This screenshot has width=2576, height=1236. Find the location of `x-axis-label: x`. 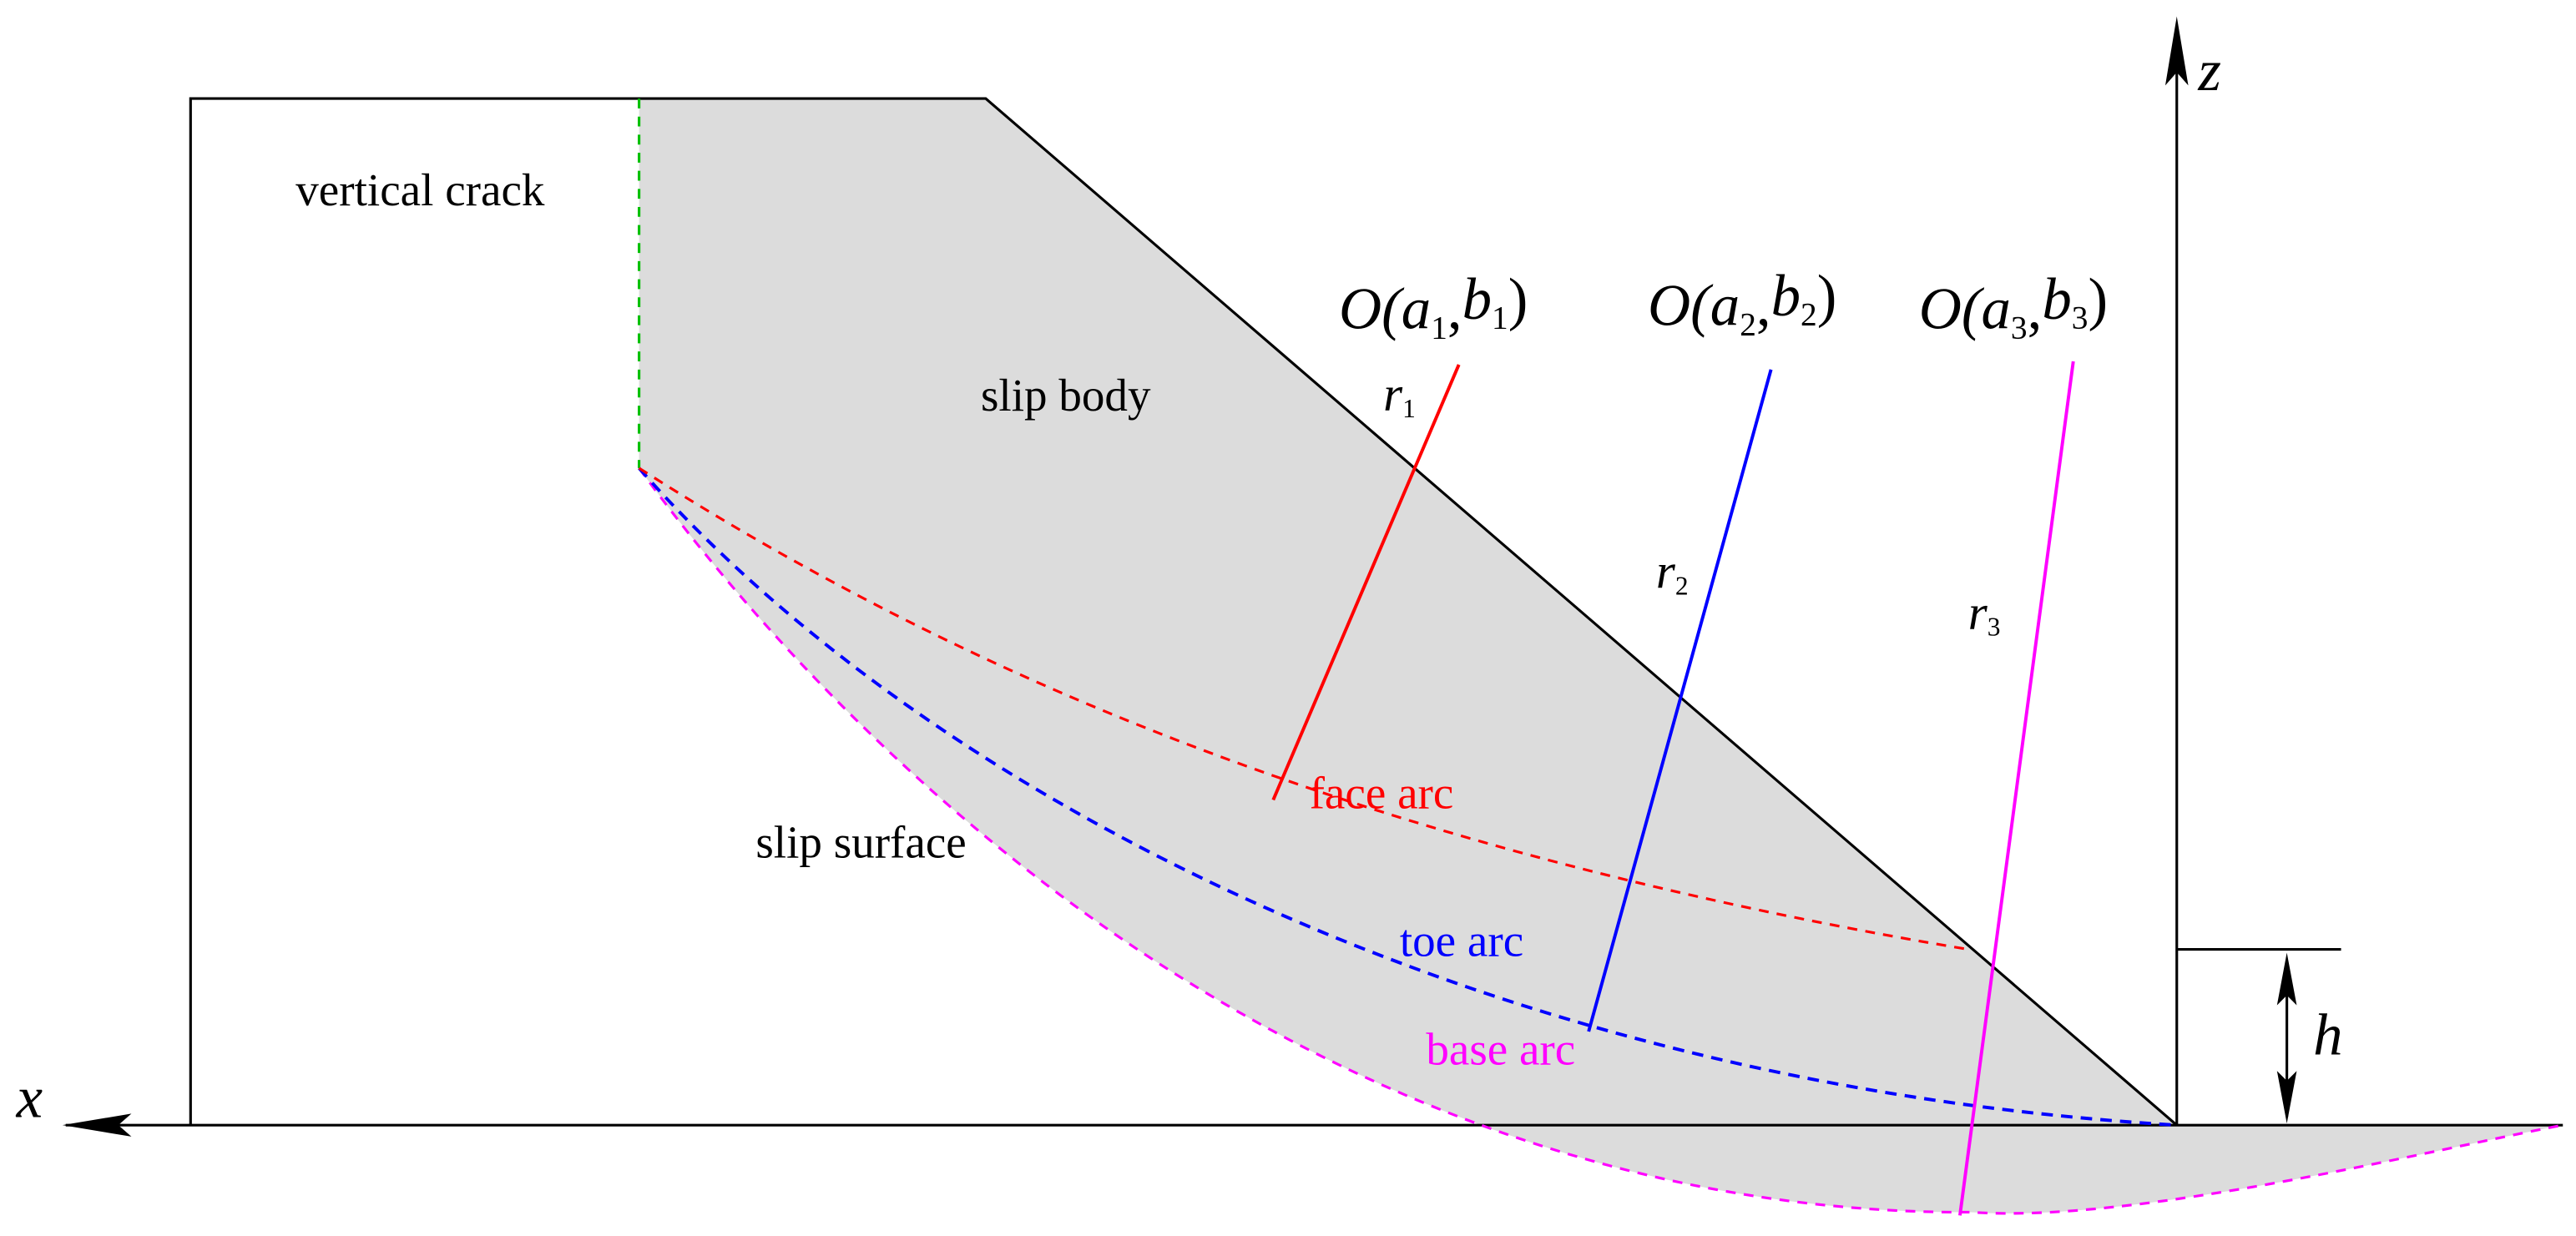

x-axis-label: x is located at coordinates (29, 1097).